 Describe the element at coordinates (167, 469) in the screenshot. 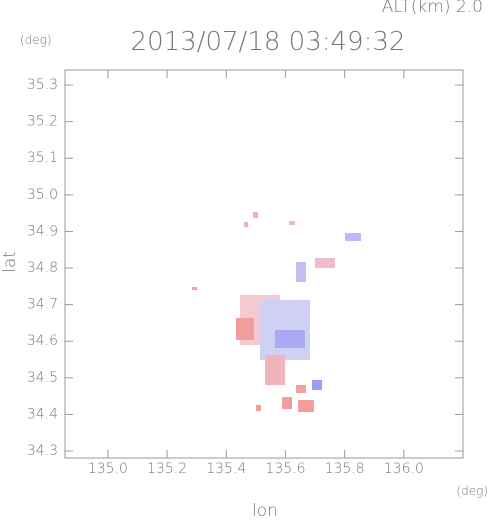

I see `x-tick-label: 135.2` at that location.